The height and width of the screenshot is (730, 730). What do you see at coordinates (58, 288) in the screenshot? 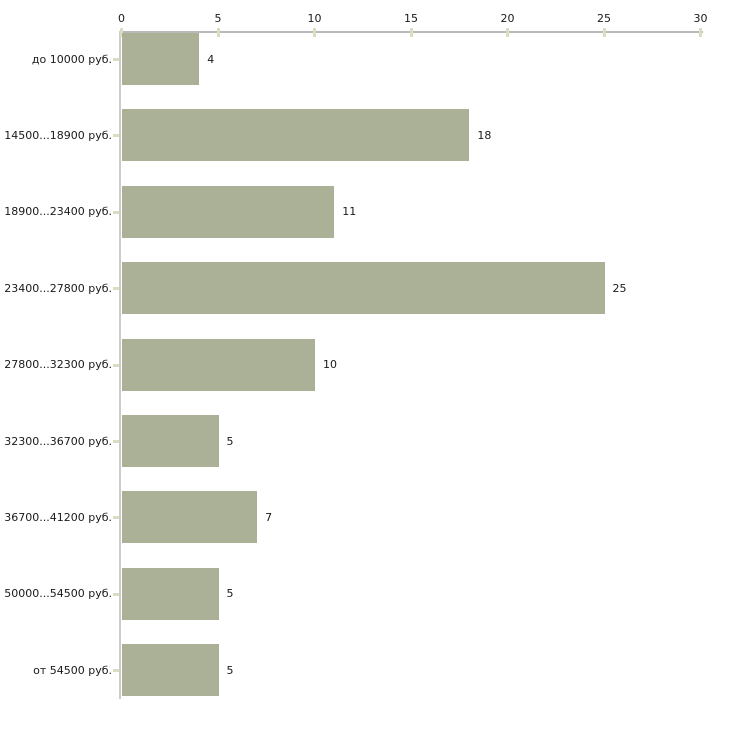
I see `category-label: 23400...27800 руб.` at bounding box center [58, 288].